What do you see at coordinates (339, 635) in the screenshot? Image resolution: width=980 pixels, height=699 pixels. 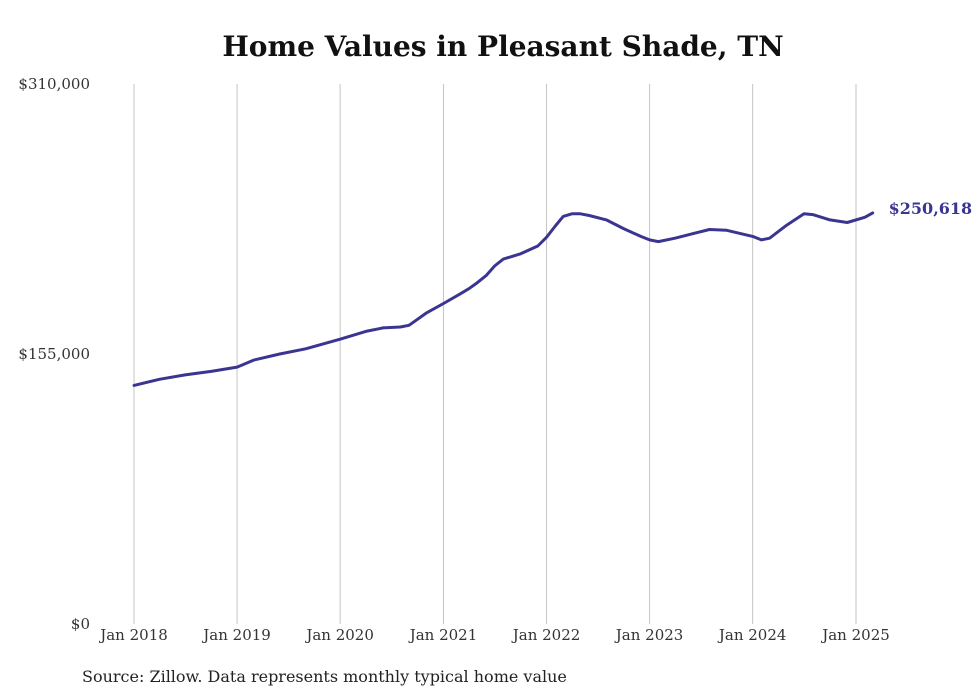 I see `x-tick-label: Jan 2020` at bounding box center [339, 635].